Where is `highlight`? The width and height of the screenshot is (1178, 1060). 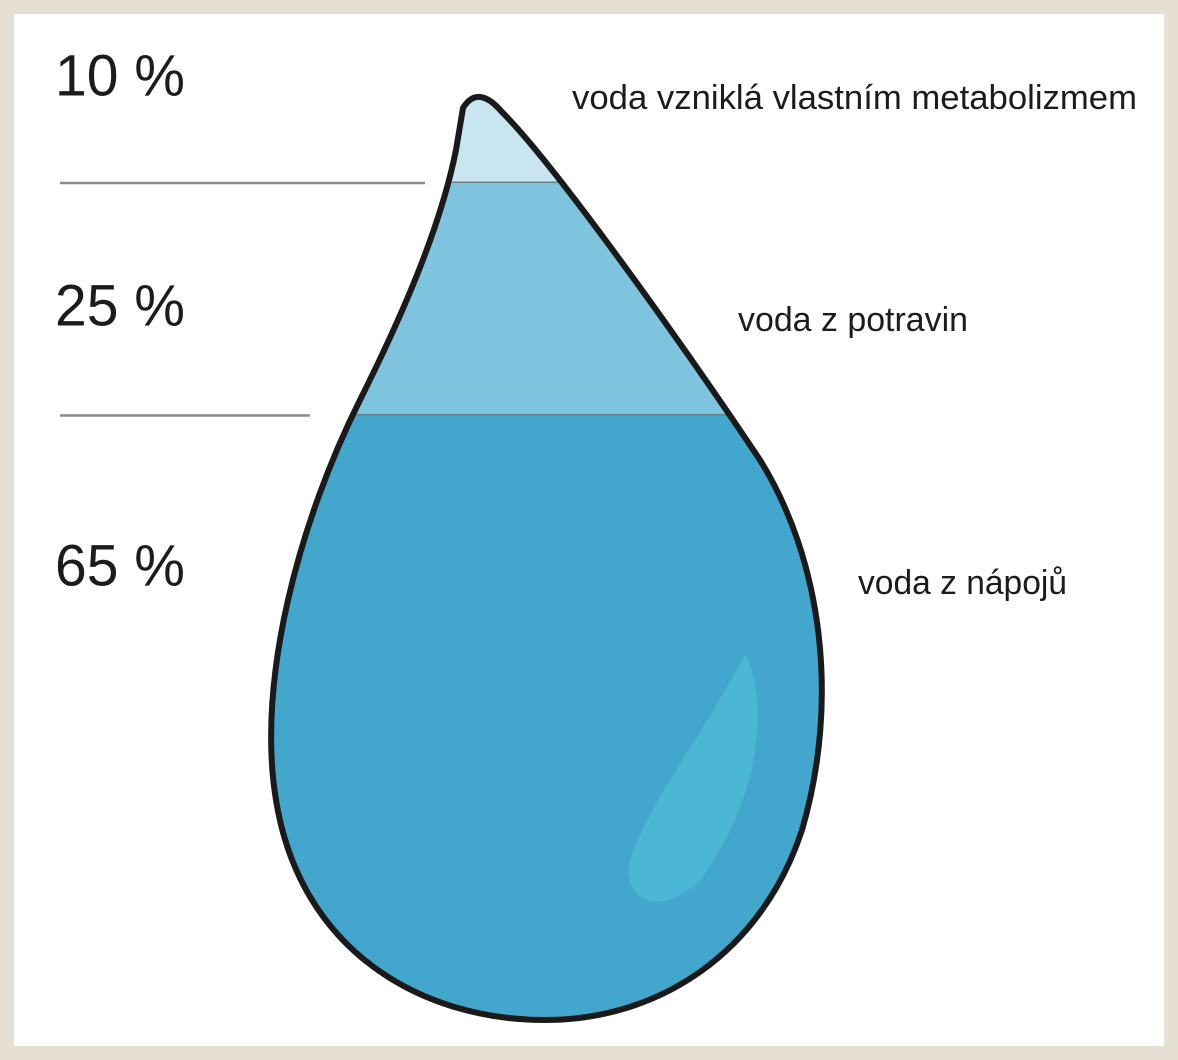
highlight is located at coordinates (693, 778).